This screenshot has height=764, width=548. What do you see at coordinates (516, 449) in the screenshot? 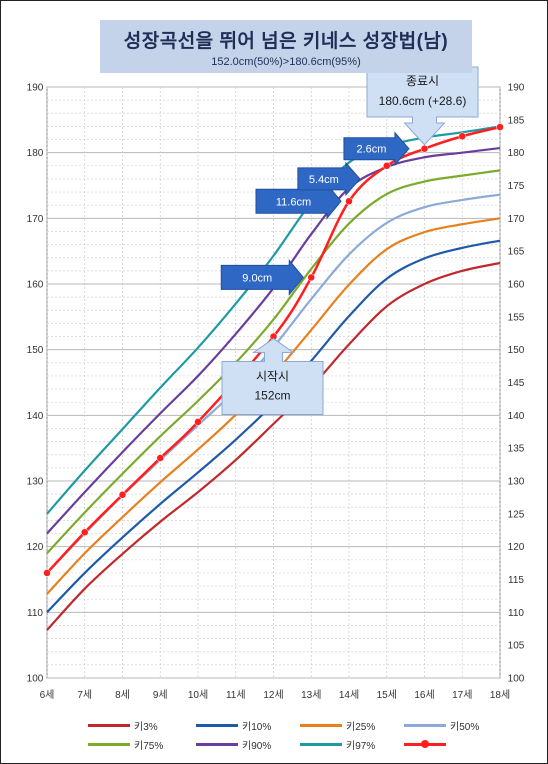
I see `y-tick-right: 135` at bounding box center [516, 449].